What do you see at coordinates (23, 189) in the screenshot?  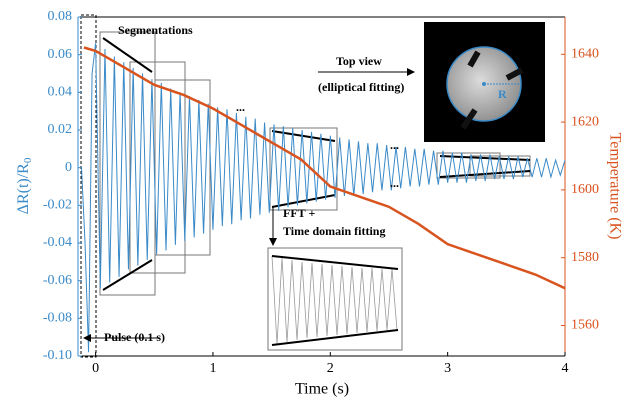 I see `y-axis-label-text: ΔR(t)/R` at bounding box center [23, 189].